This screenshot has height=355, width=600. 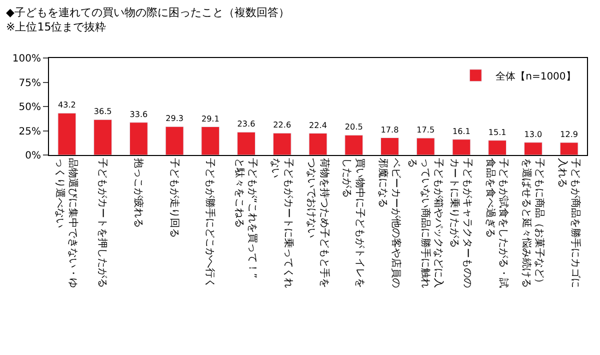 I want to click on text: 16.1, so click(x=461, y=131).